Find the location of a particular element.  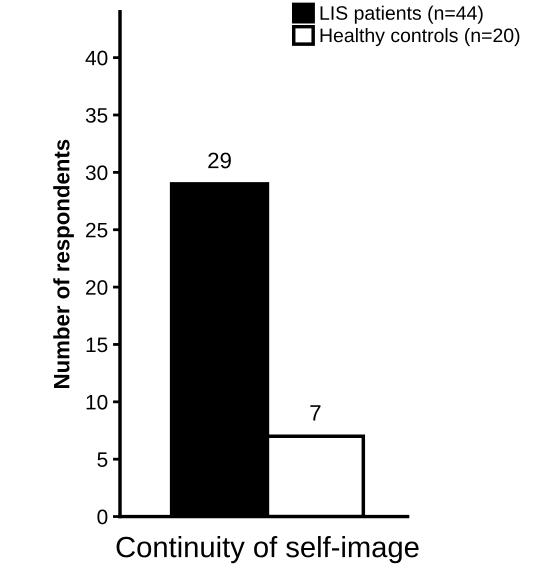

y-tick-label: 30 is located at coordinates (97, 172).